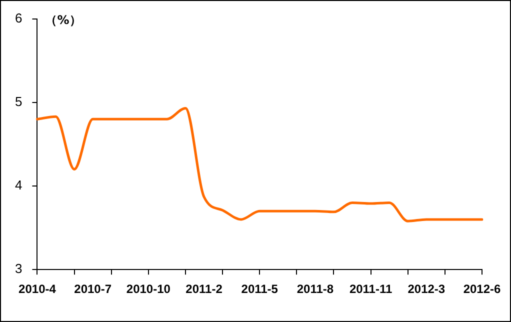 The width and height of the screenshot is (511, 322). What do you see at coordinates (148, 289) in the screenshot?
I see `x-tick-label: 2010-10` at bounding box center [148, 289].